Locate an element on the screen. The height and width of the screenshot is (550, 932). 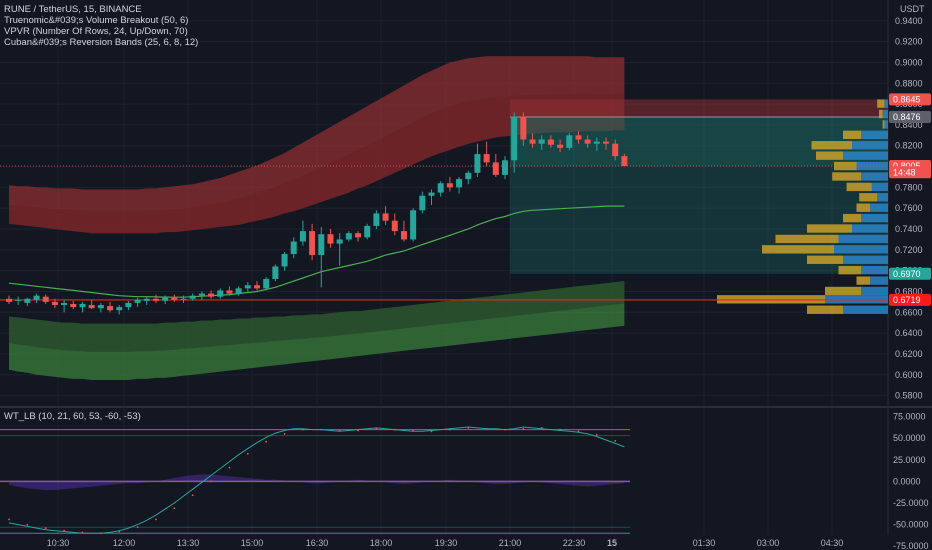
time-tick-label: 13:30 is located at coordinates (188, 543).